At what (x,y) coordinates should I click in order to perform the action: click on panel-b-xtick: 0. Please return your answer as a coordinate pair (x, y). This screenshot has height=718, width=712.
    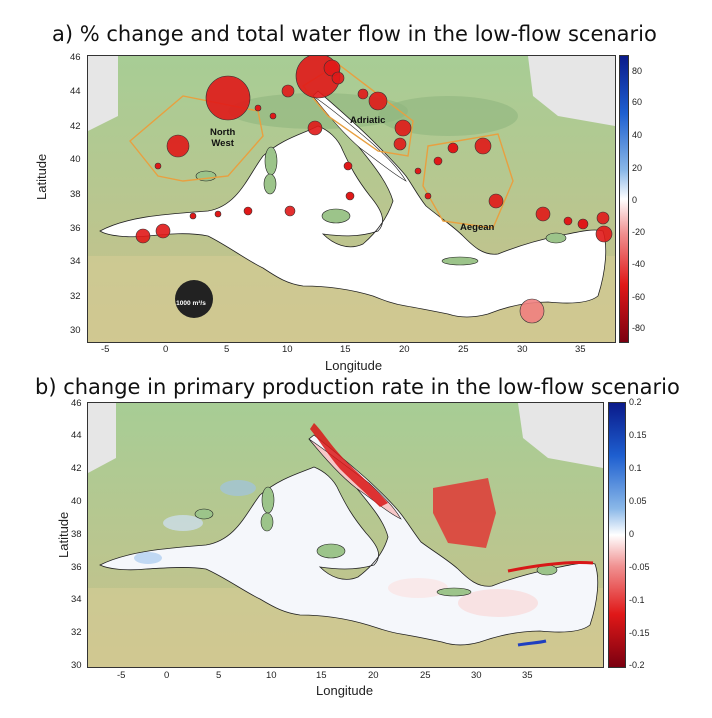
    Looking at the image, I should click on (167, 675).